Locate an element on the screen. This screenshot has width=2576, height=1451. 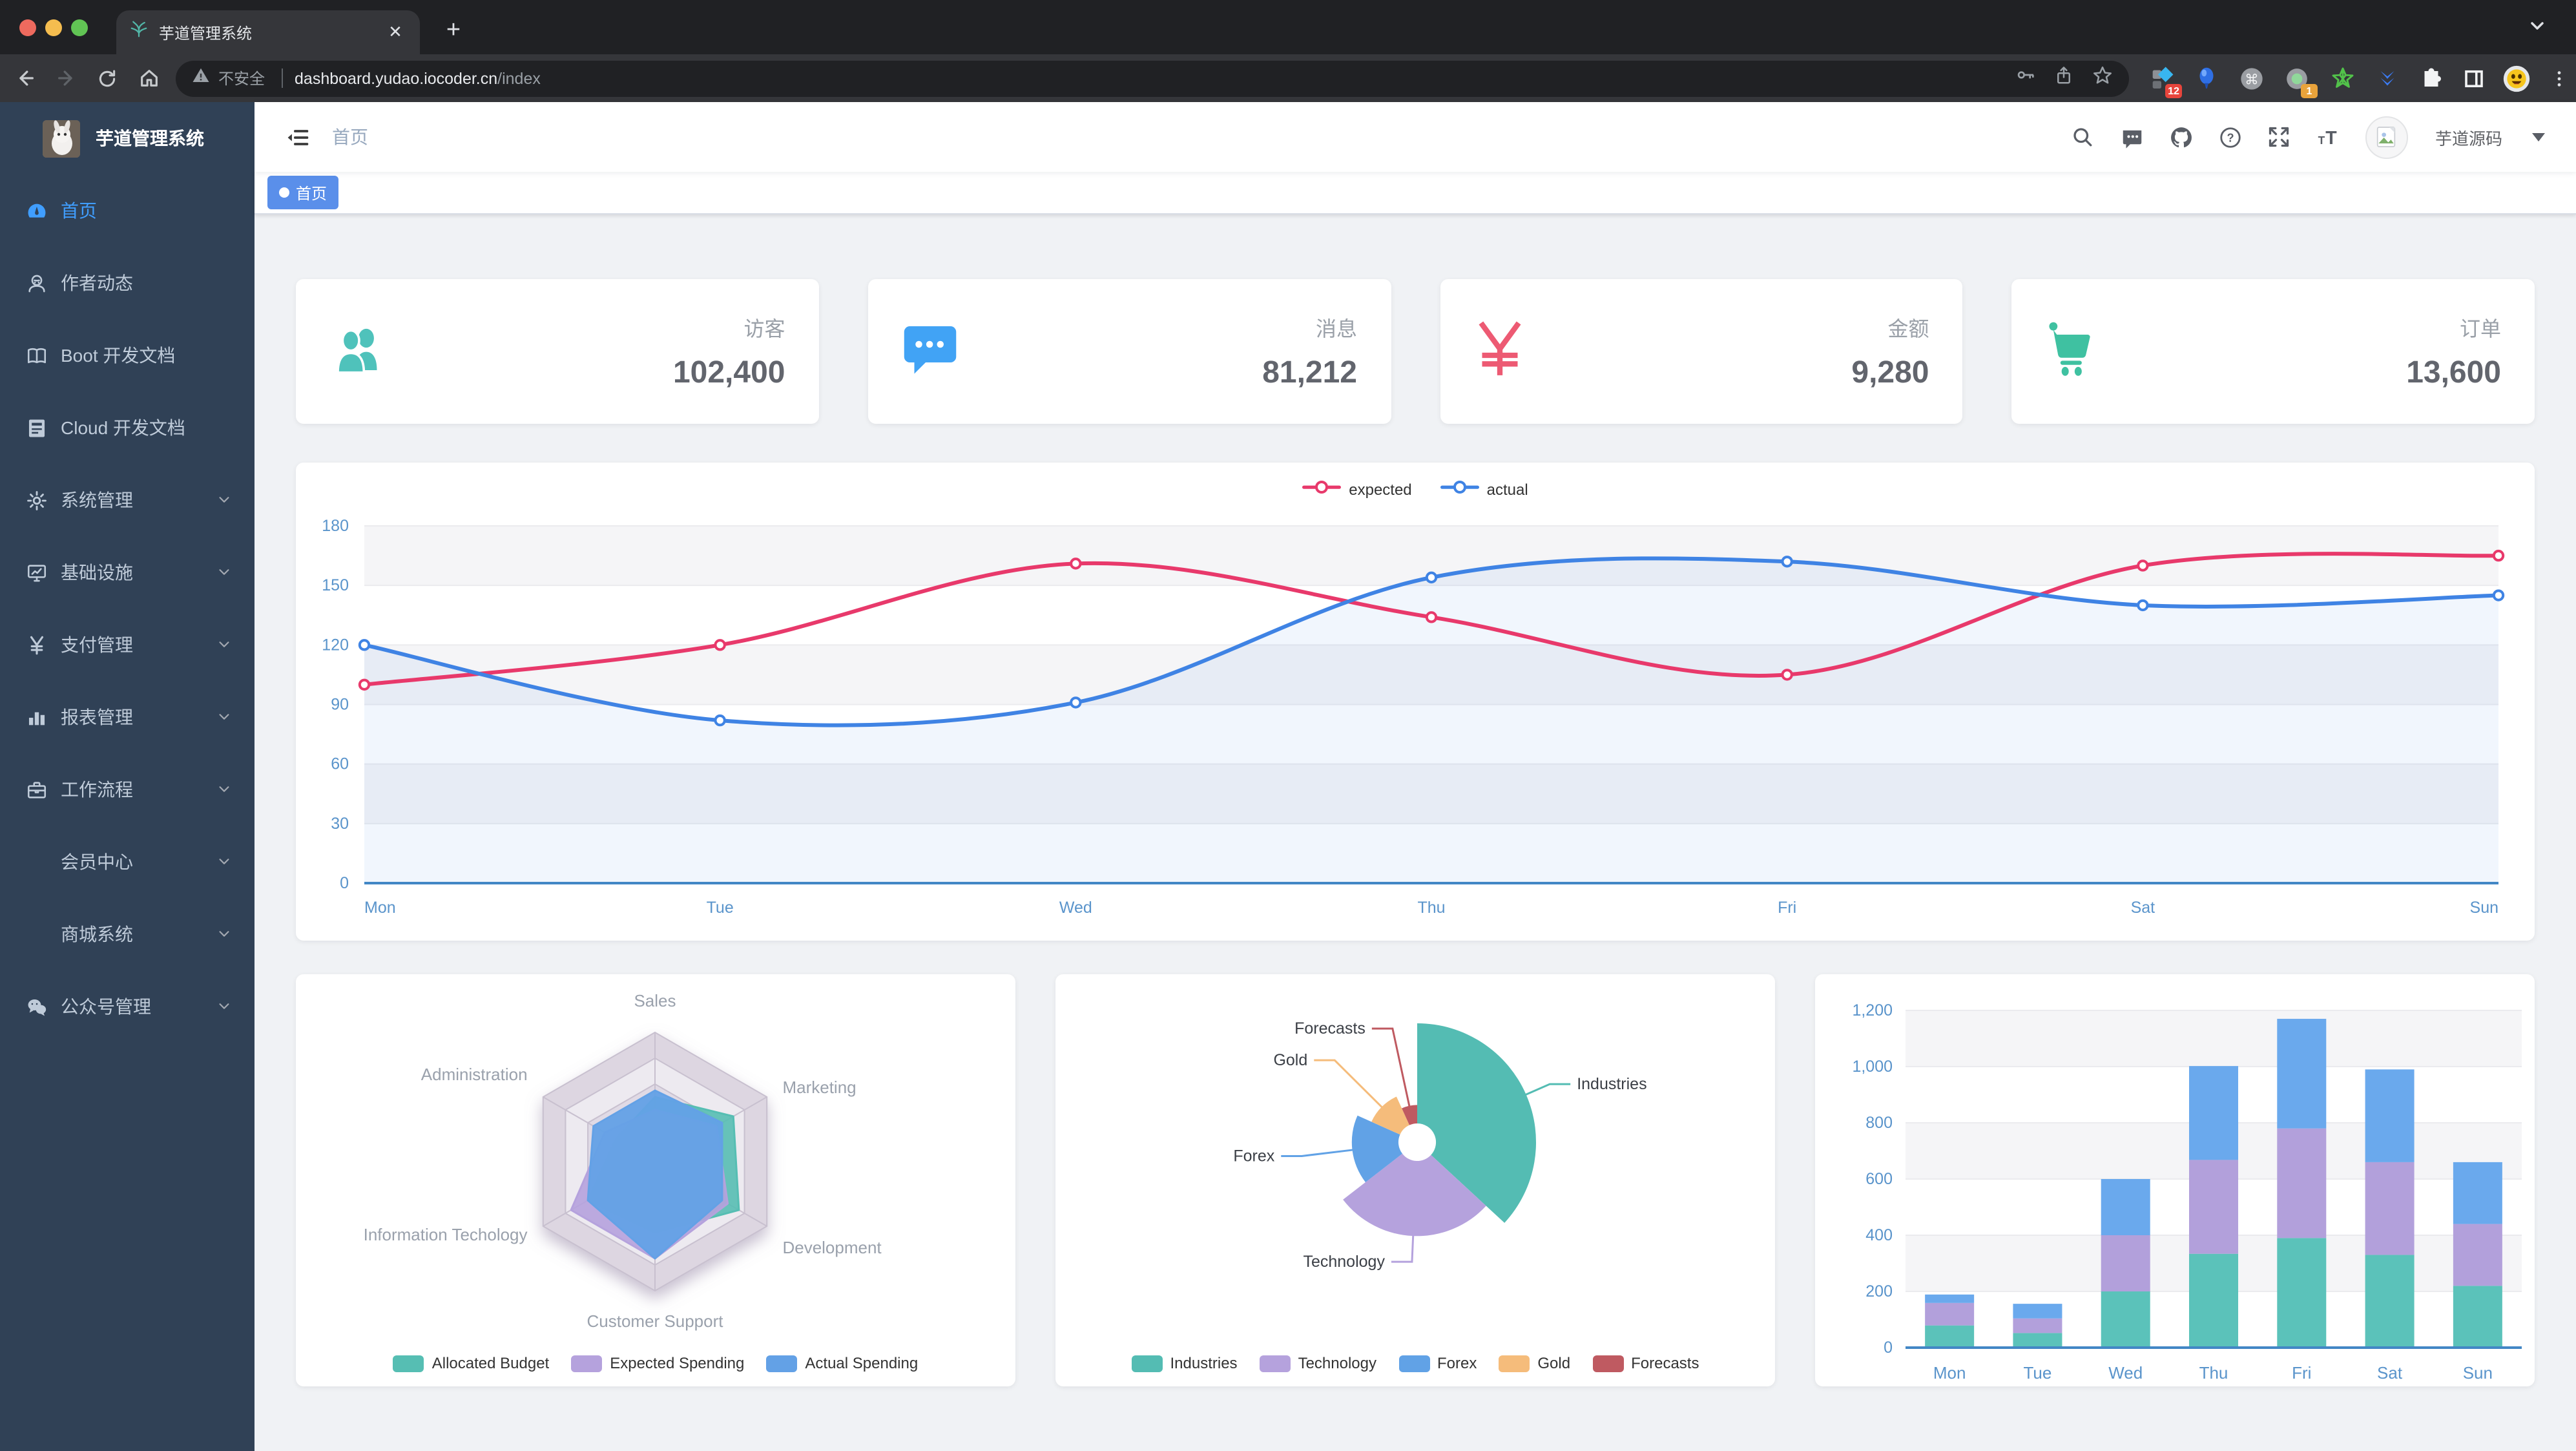
legend-item-Allocated Budget: Allocated Budget is located at coordinates (471, 1363).